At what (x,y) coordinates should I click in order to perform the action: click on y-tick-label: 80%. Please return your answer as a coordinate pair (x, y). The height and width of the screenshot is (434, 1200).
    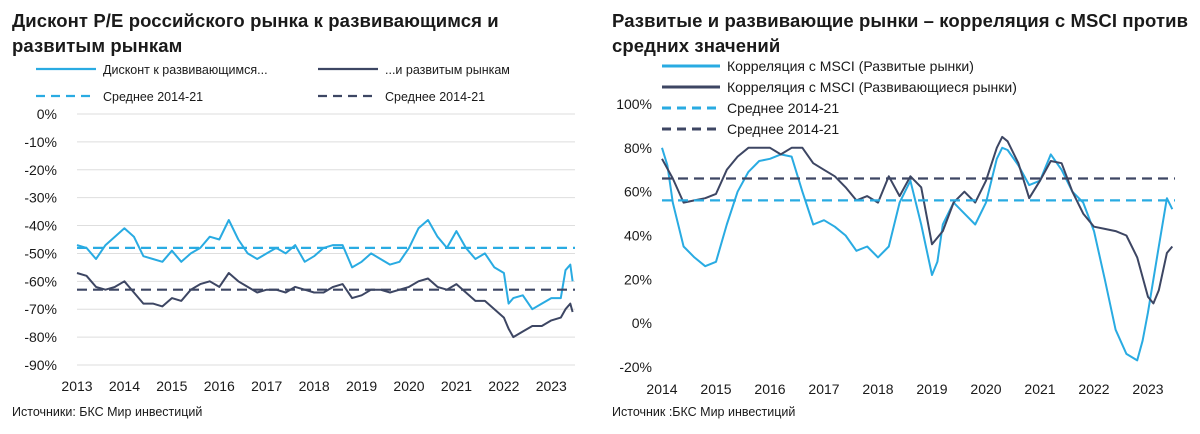
    Looking at the image, I should click on (638, 148).